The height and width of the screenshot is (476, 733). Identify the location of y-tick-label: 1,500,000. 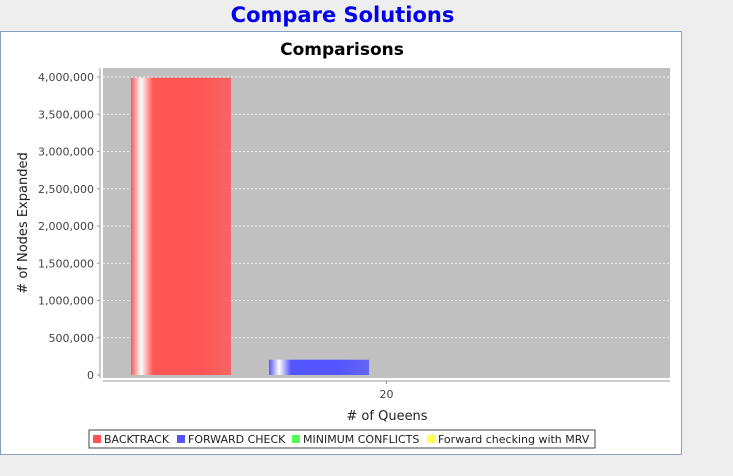
(66, 263).